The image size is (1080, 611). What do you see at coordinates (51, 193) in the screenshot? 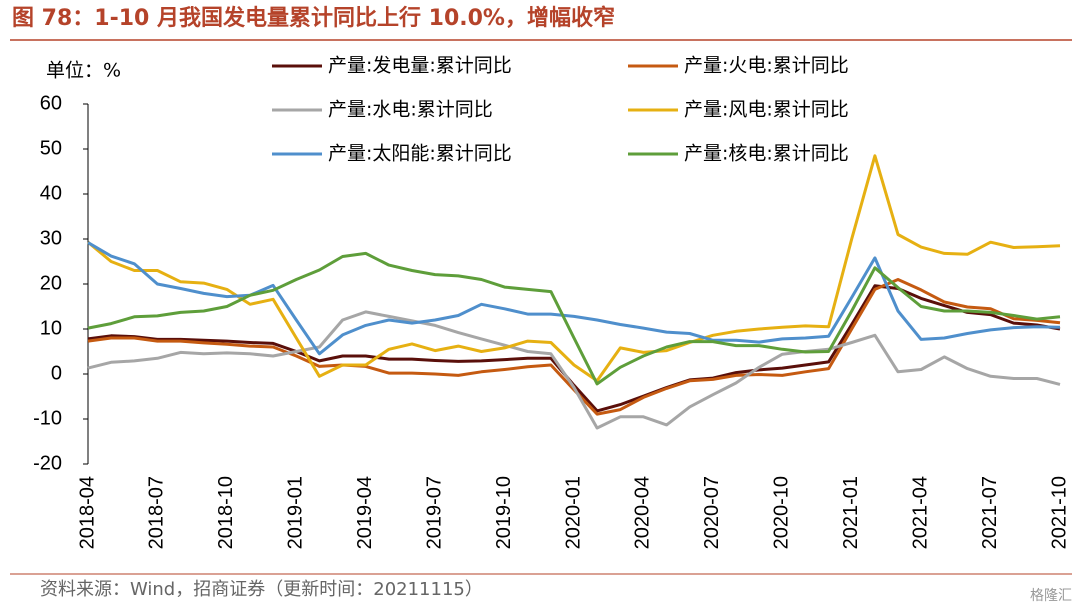
I see `y-tick-label: 40` at bounding box center [51, 193].